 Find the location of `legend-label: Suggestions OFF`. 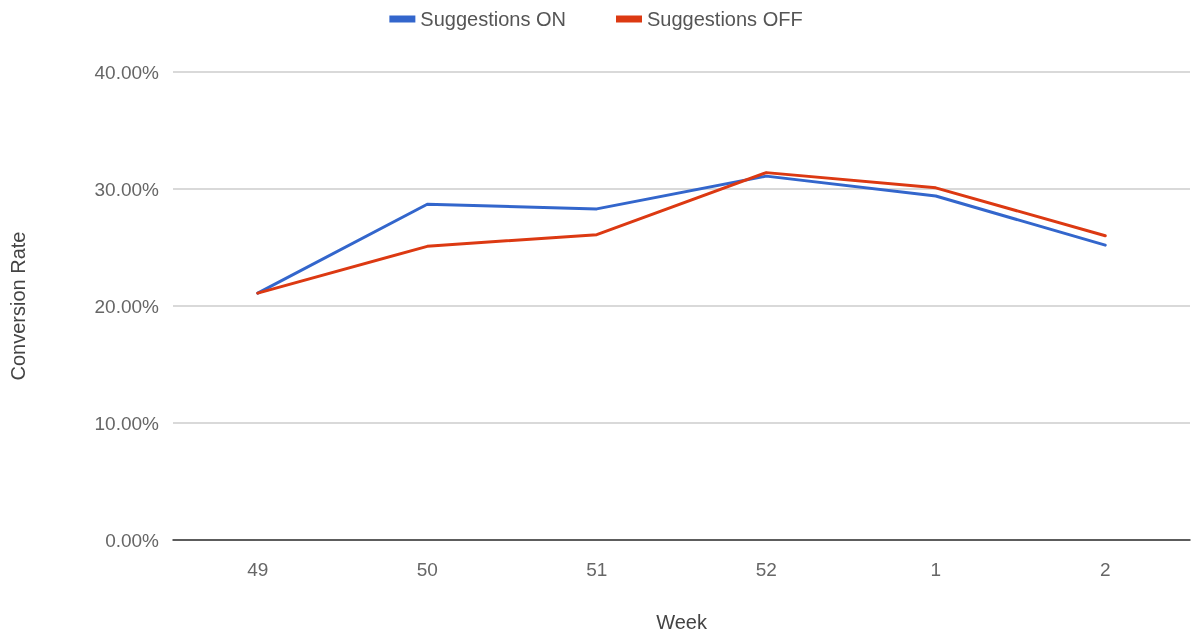

legend-label: Suggestions OFF is located at coordinates (725, 19).